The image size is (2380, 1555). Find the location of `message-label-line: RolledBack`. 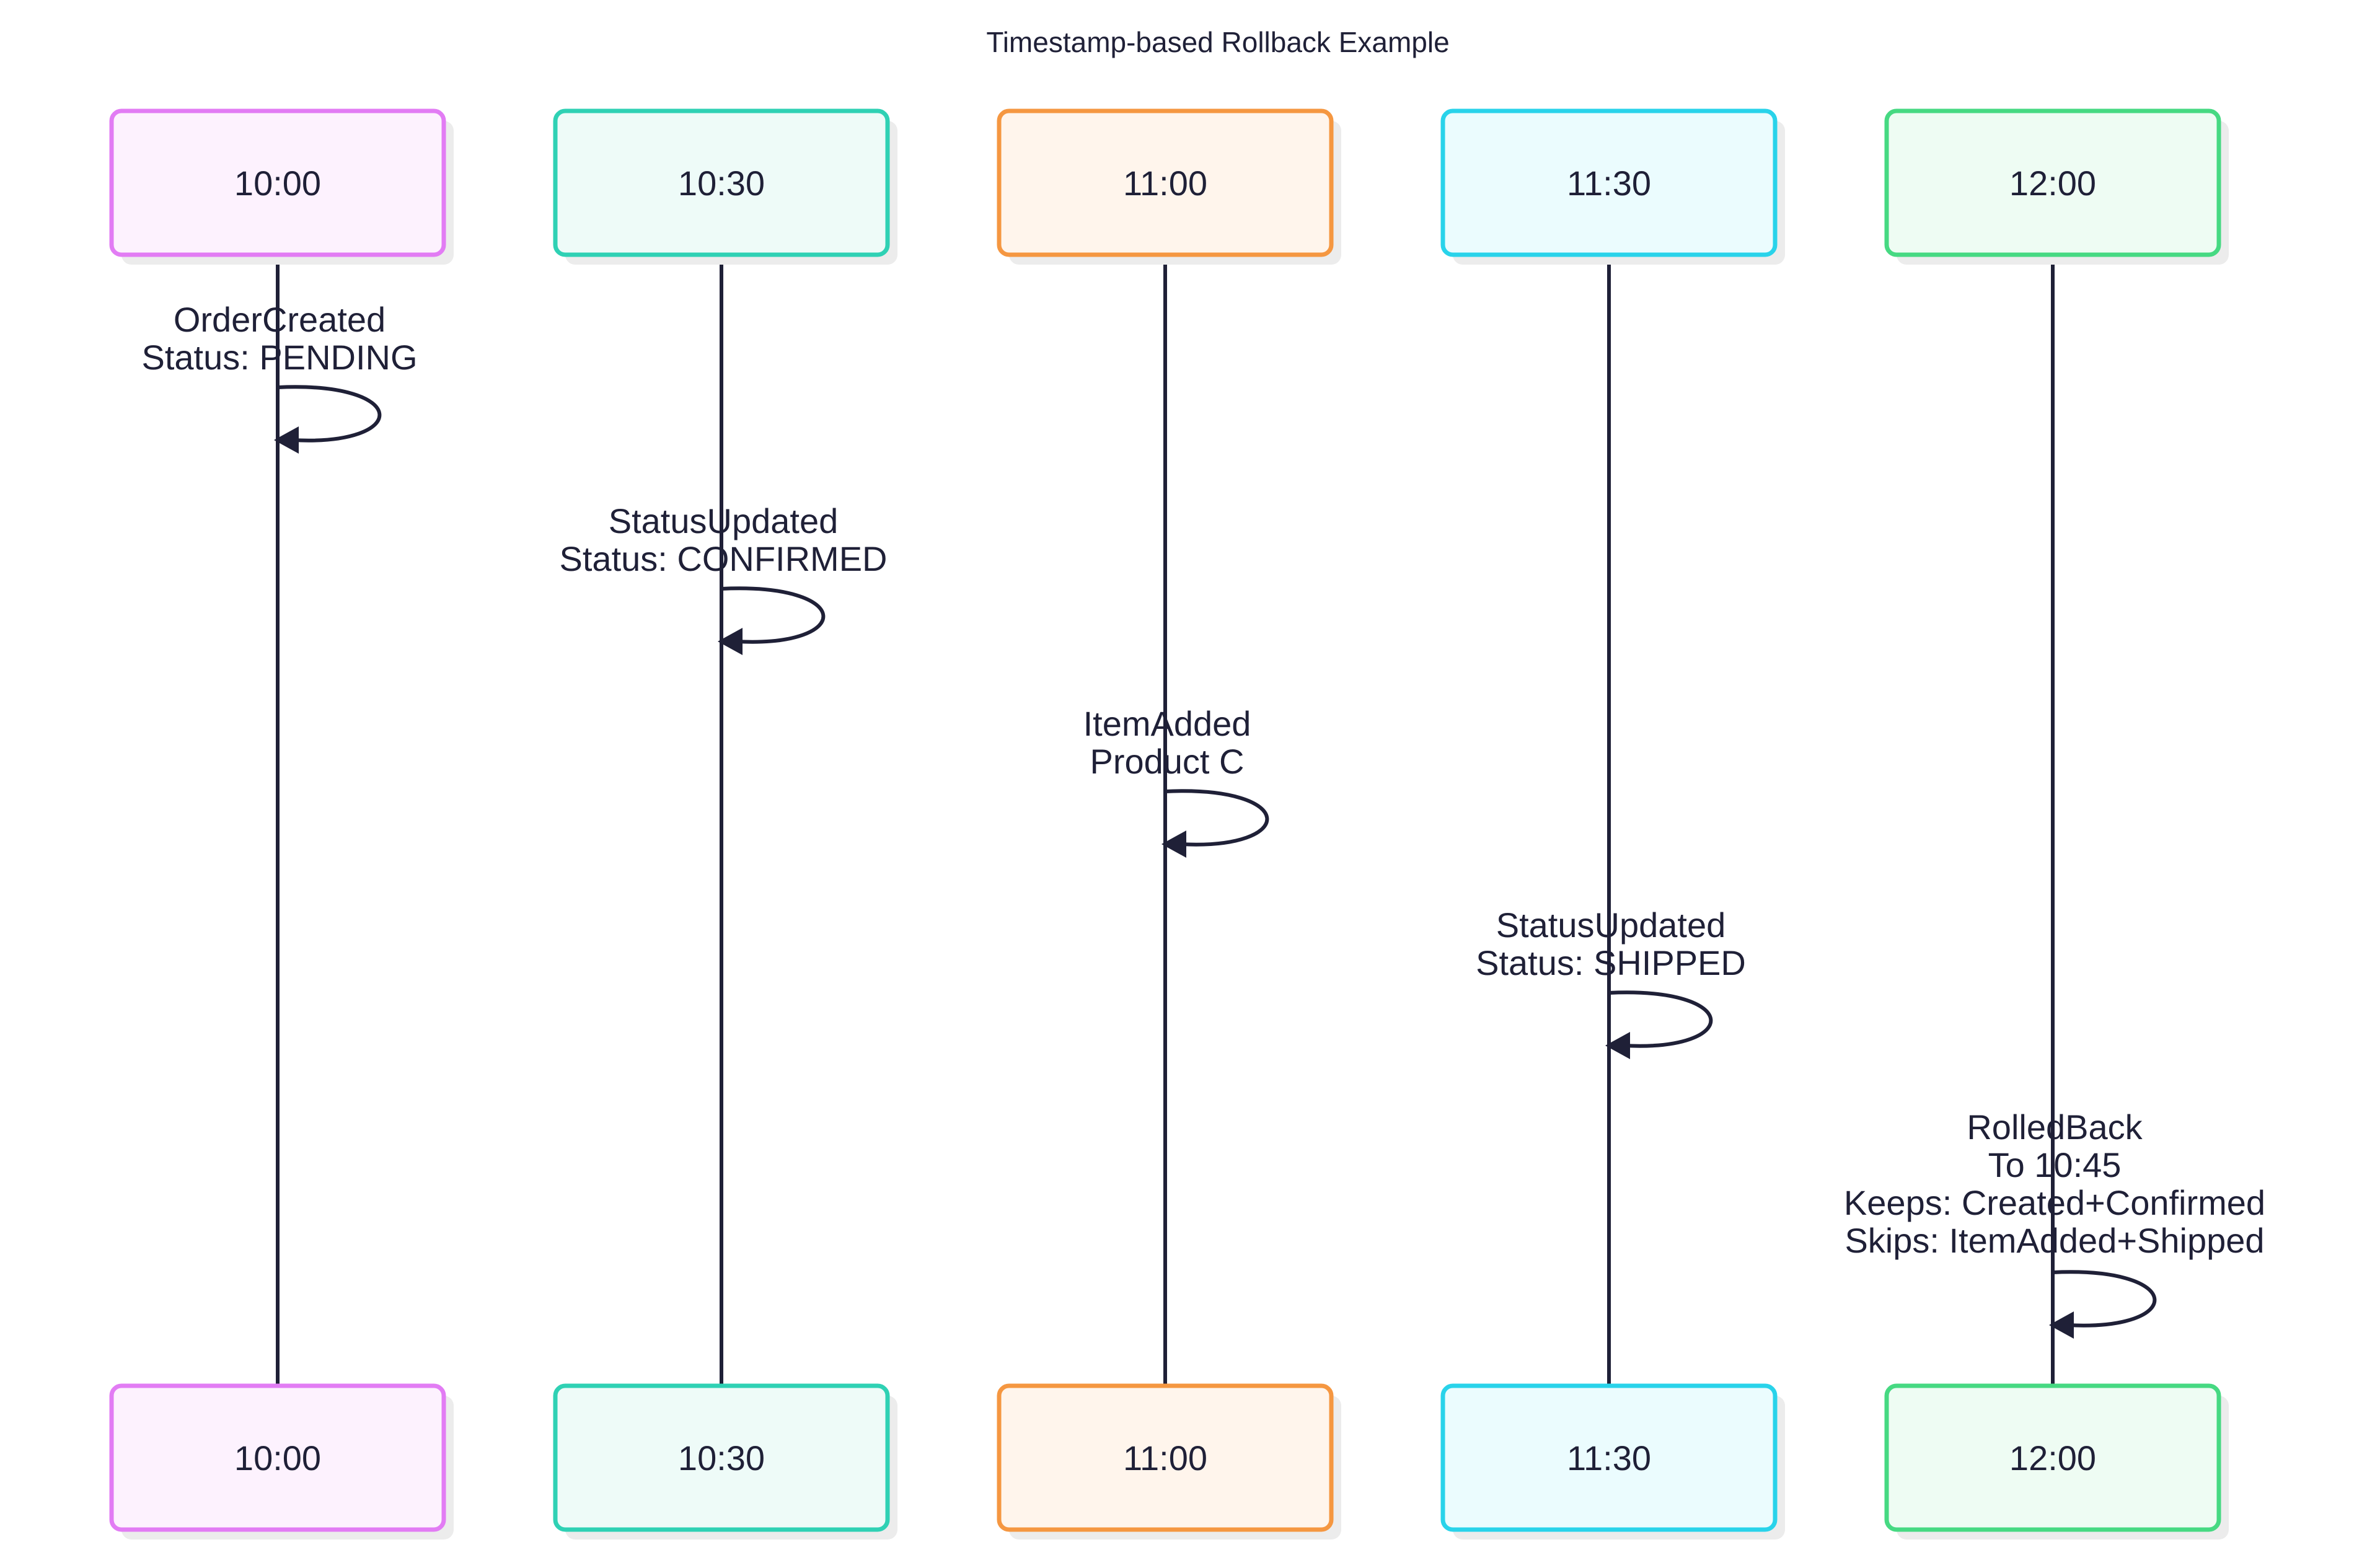

message-label-line: RolledBack is located at coordinates (2055, 1127).